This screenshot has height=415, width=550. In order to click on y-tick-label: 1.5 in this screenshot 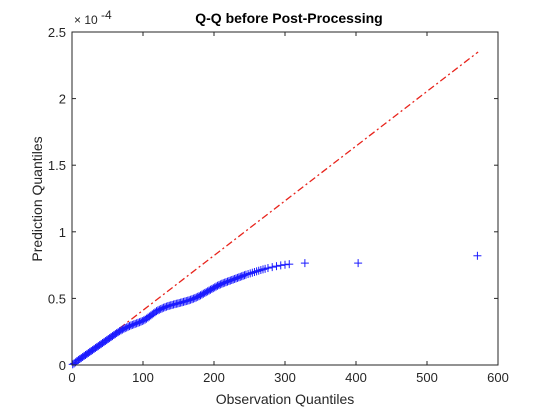, I will do `click(57, 165)`.